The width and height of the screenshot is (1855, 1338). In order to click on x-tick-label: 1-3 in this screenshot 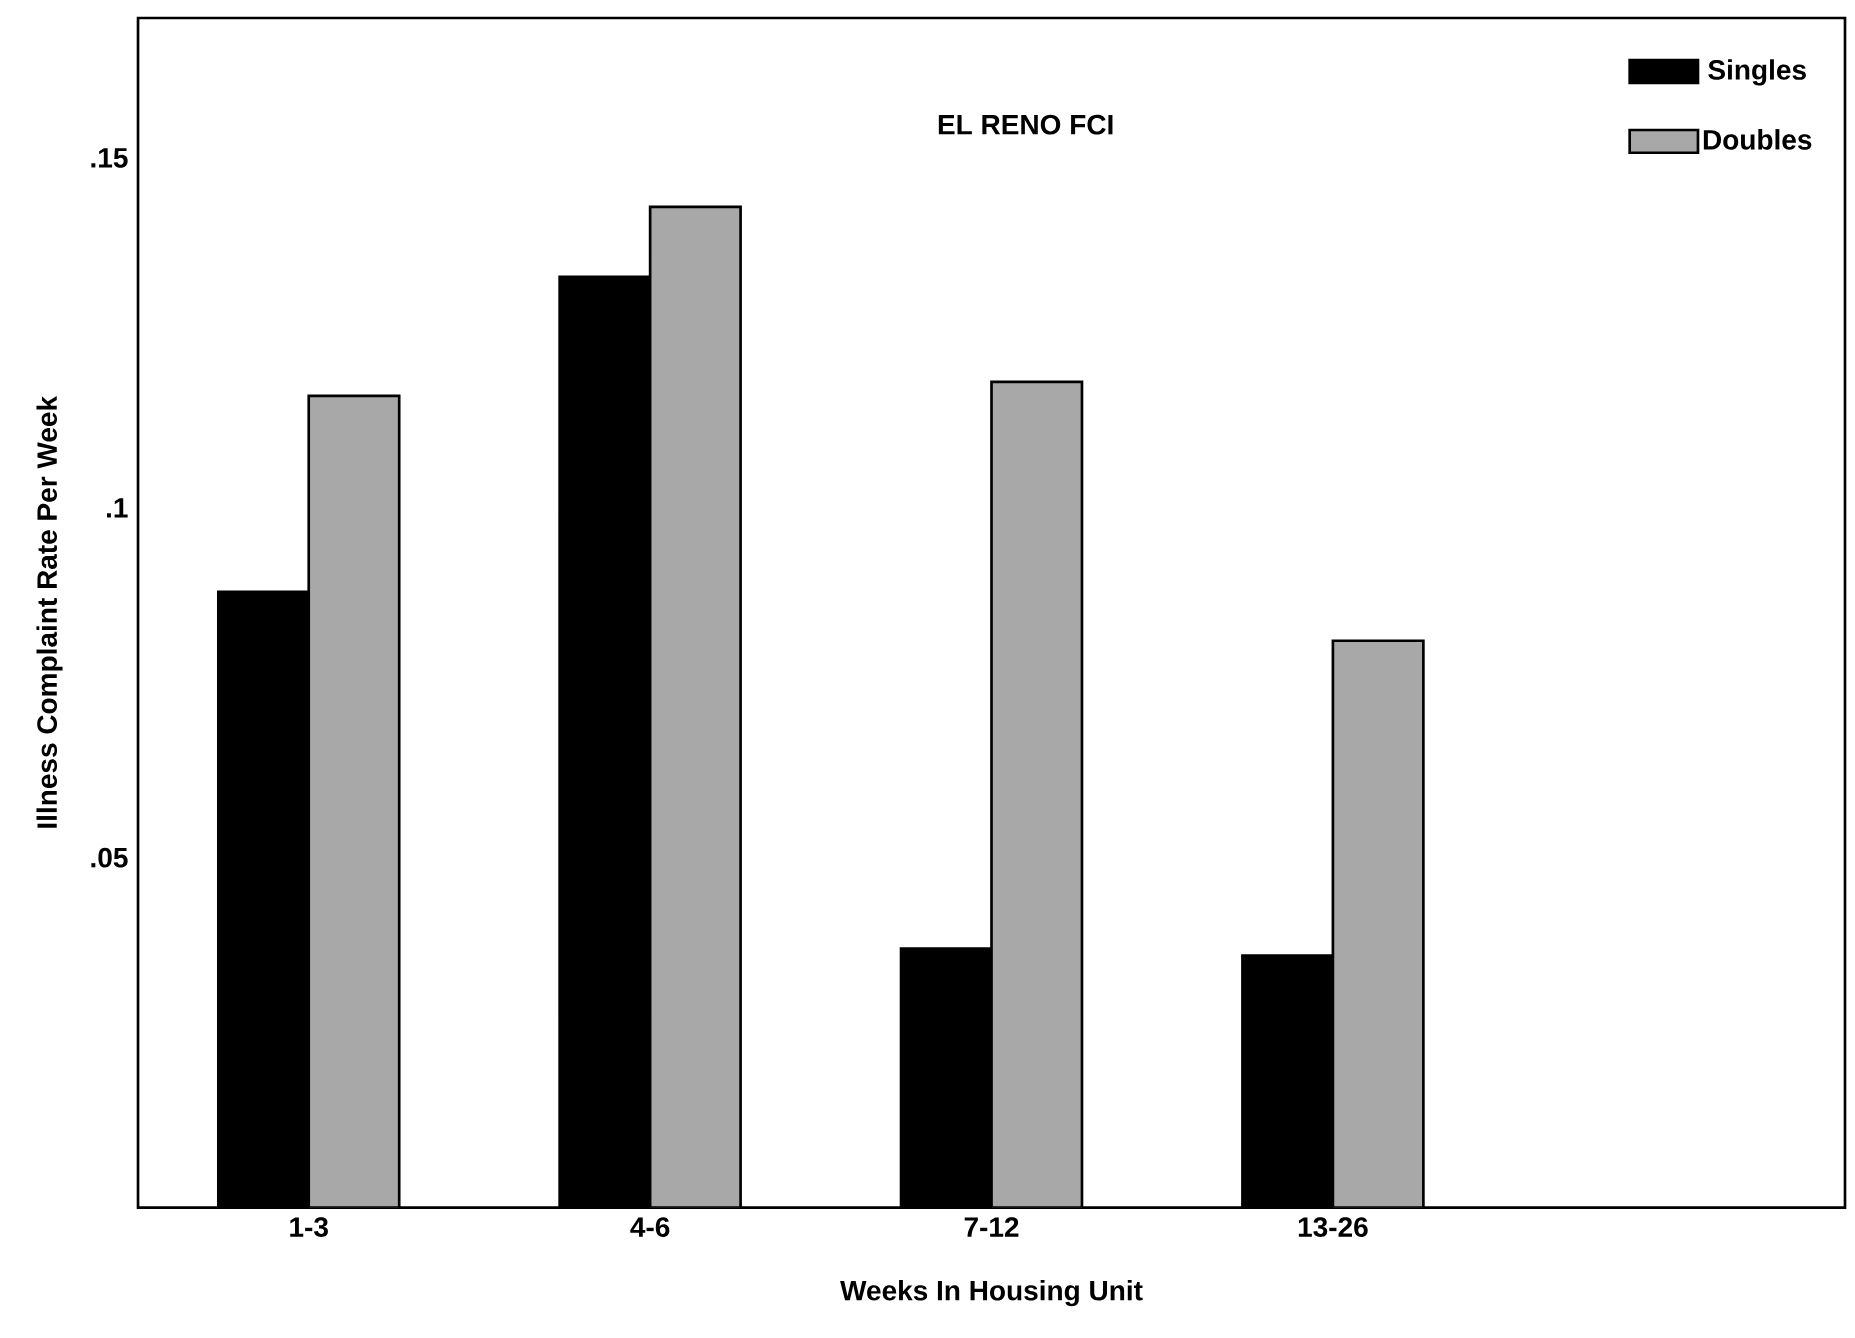, I will do `click(309, 1227)`.